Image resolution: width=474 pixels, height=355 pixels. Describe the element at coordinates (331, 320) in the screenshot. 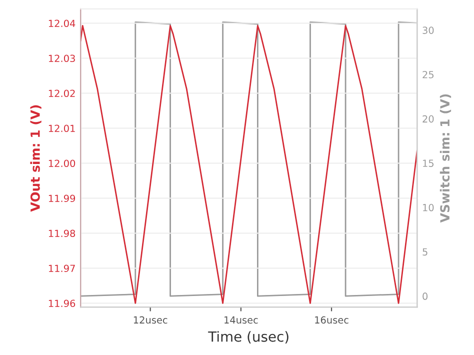

I see `x-tick-label: 16usec` at that location.